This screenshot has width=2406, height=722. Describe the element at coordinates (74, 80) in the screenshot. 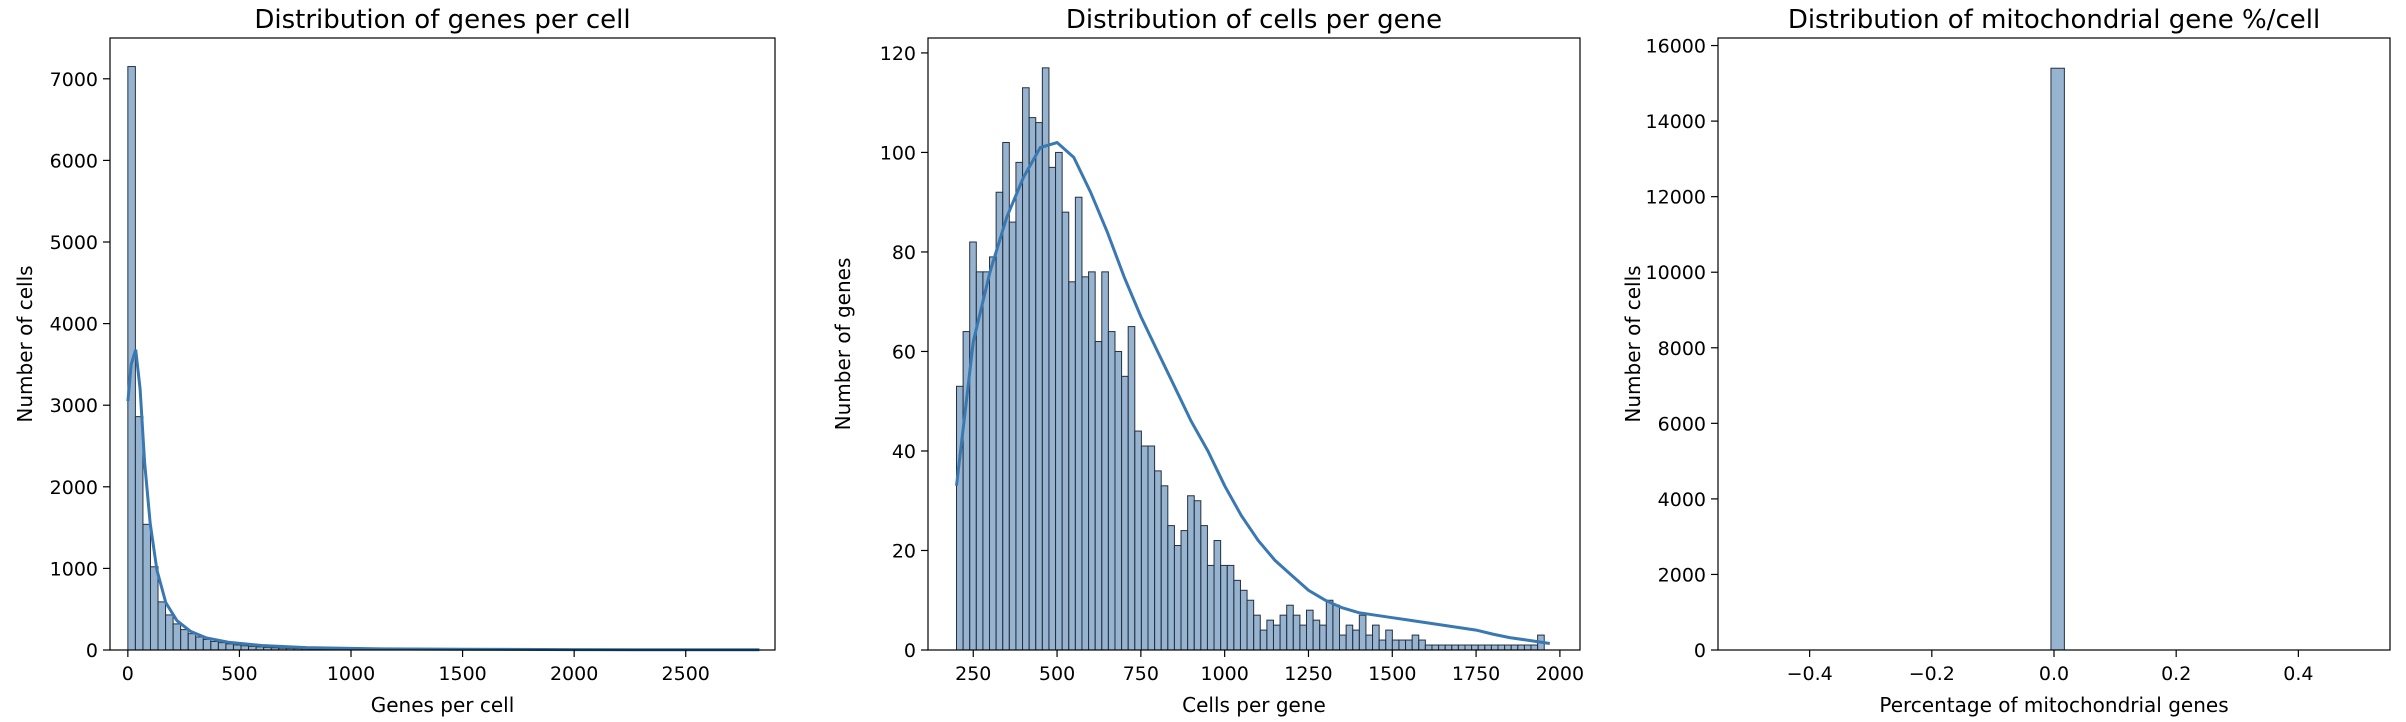

I see `y-tick-label: 7000` at that location.